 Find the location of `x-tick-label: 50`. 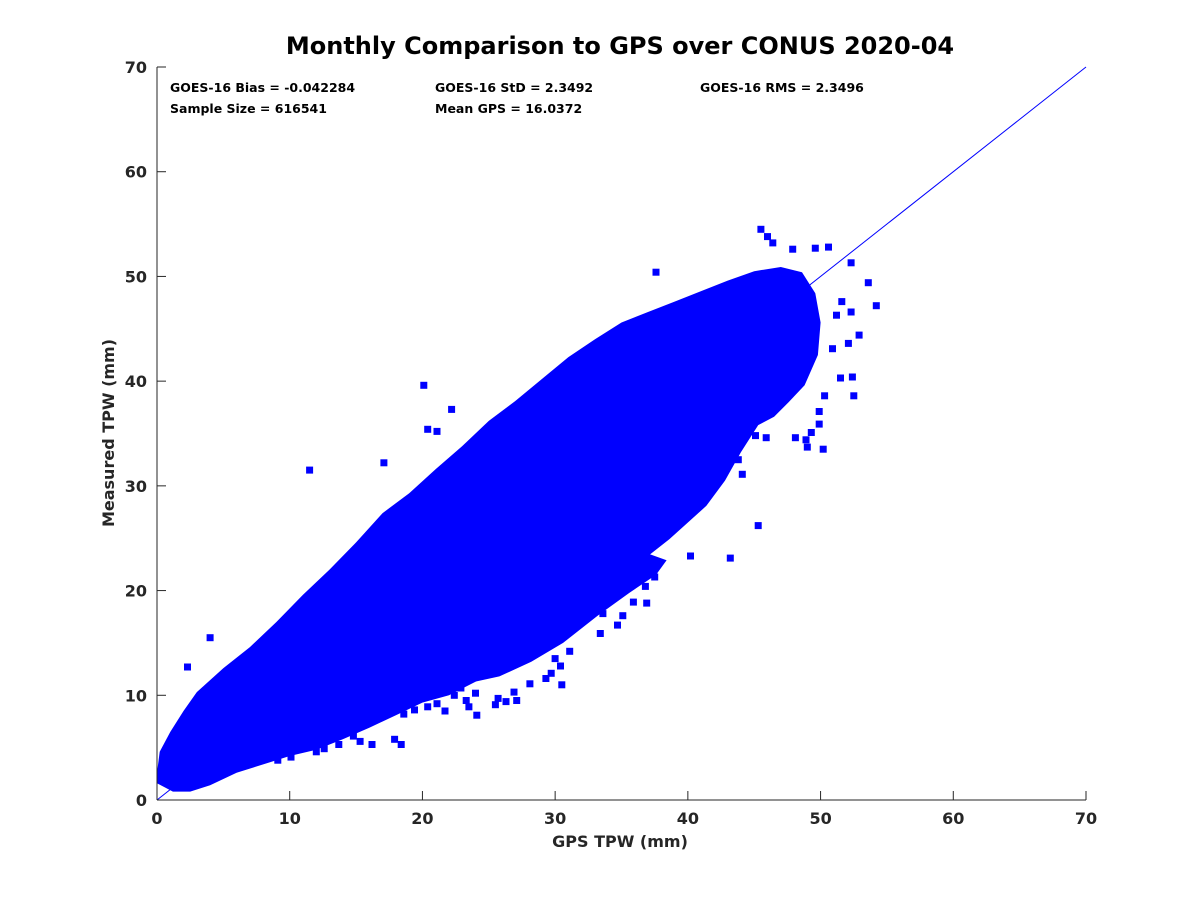

x-tick-label: 50 is located at coordinates (820, 818).